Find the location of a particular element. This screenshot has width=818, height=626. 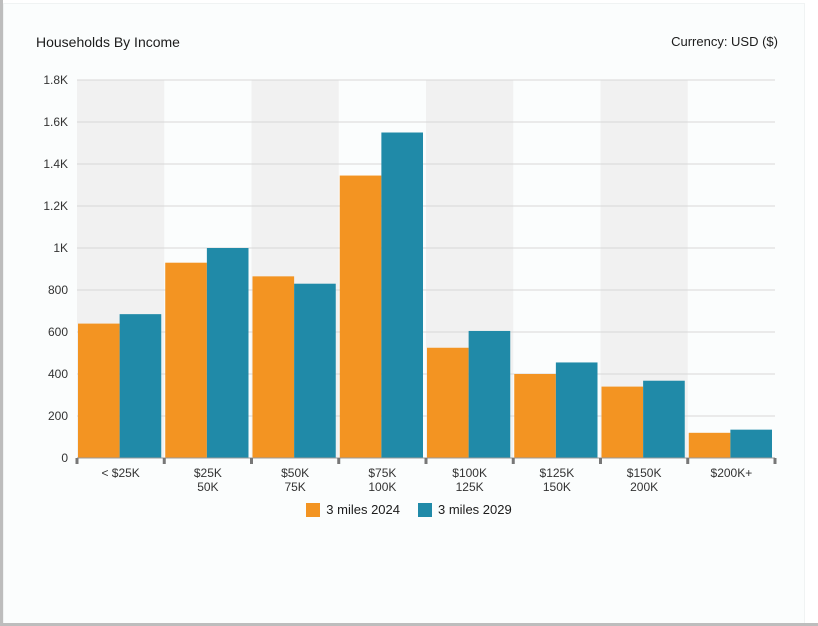

frame-border-left is located at coordinates (1, 313).